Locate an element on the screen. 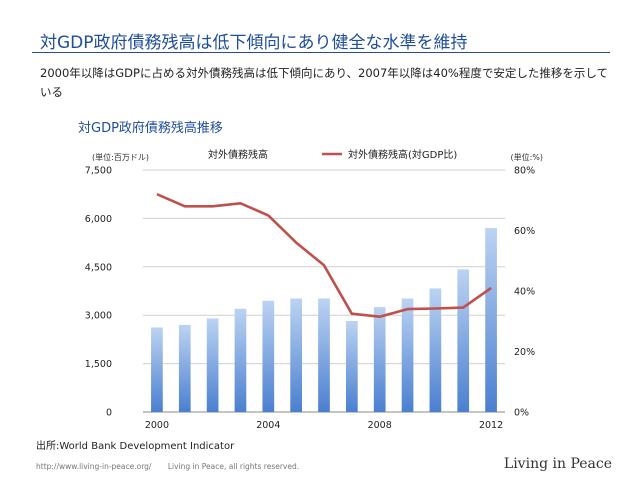 The width and height of the screenshot is (638, 479). right-tick-label: 40% is located at coordinates (524, 292).